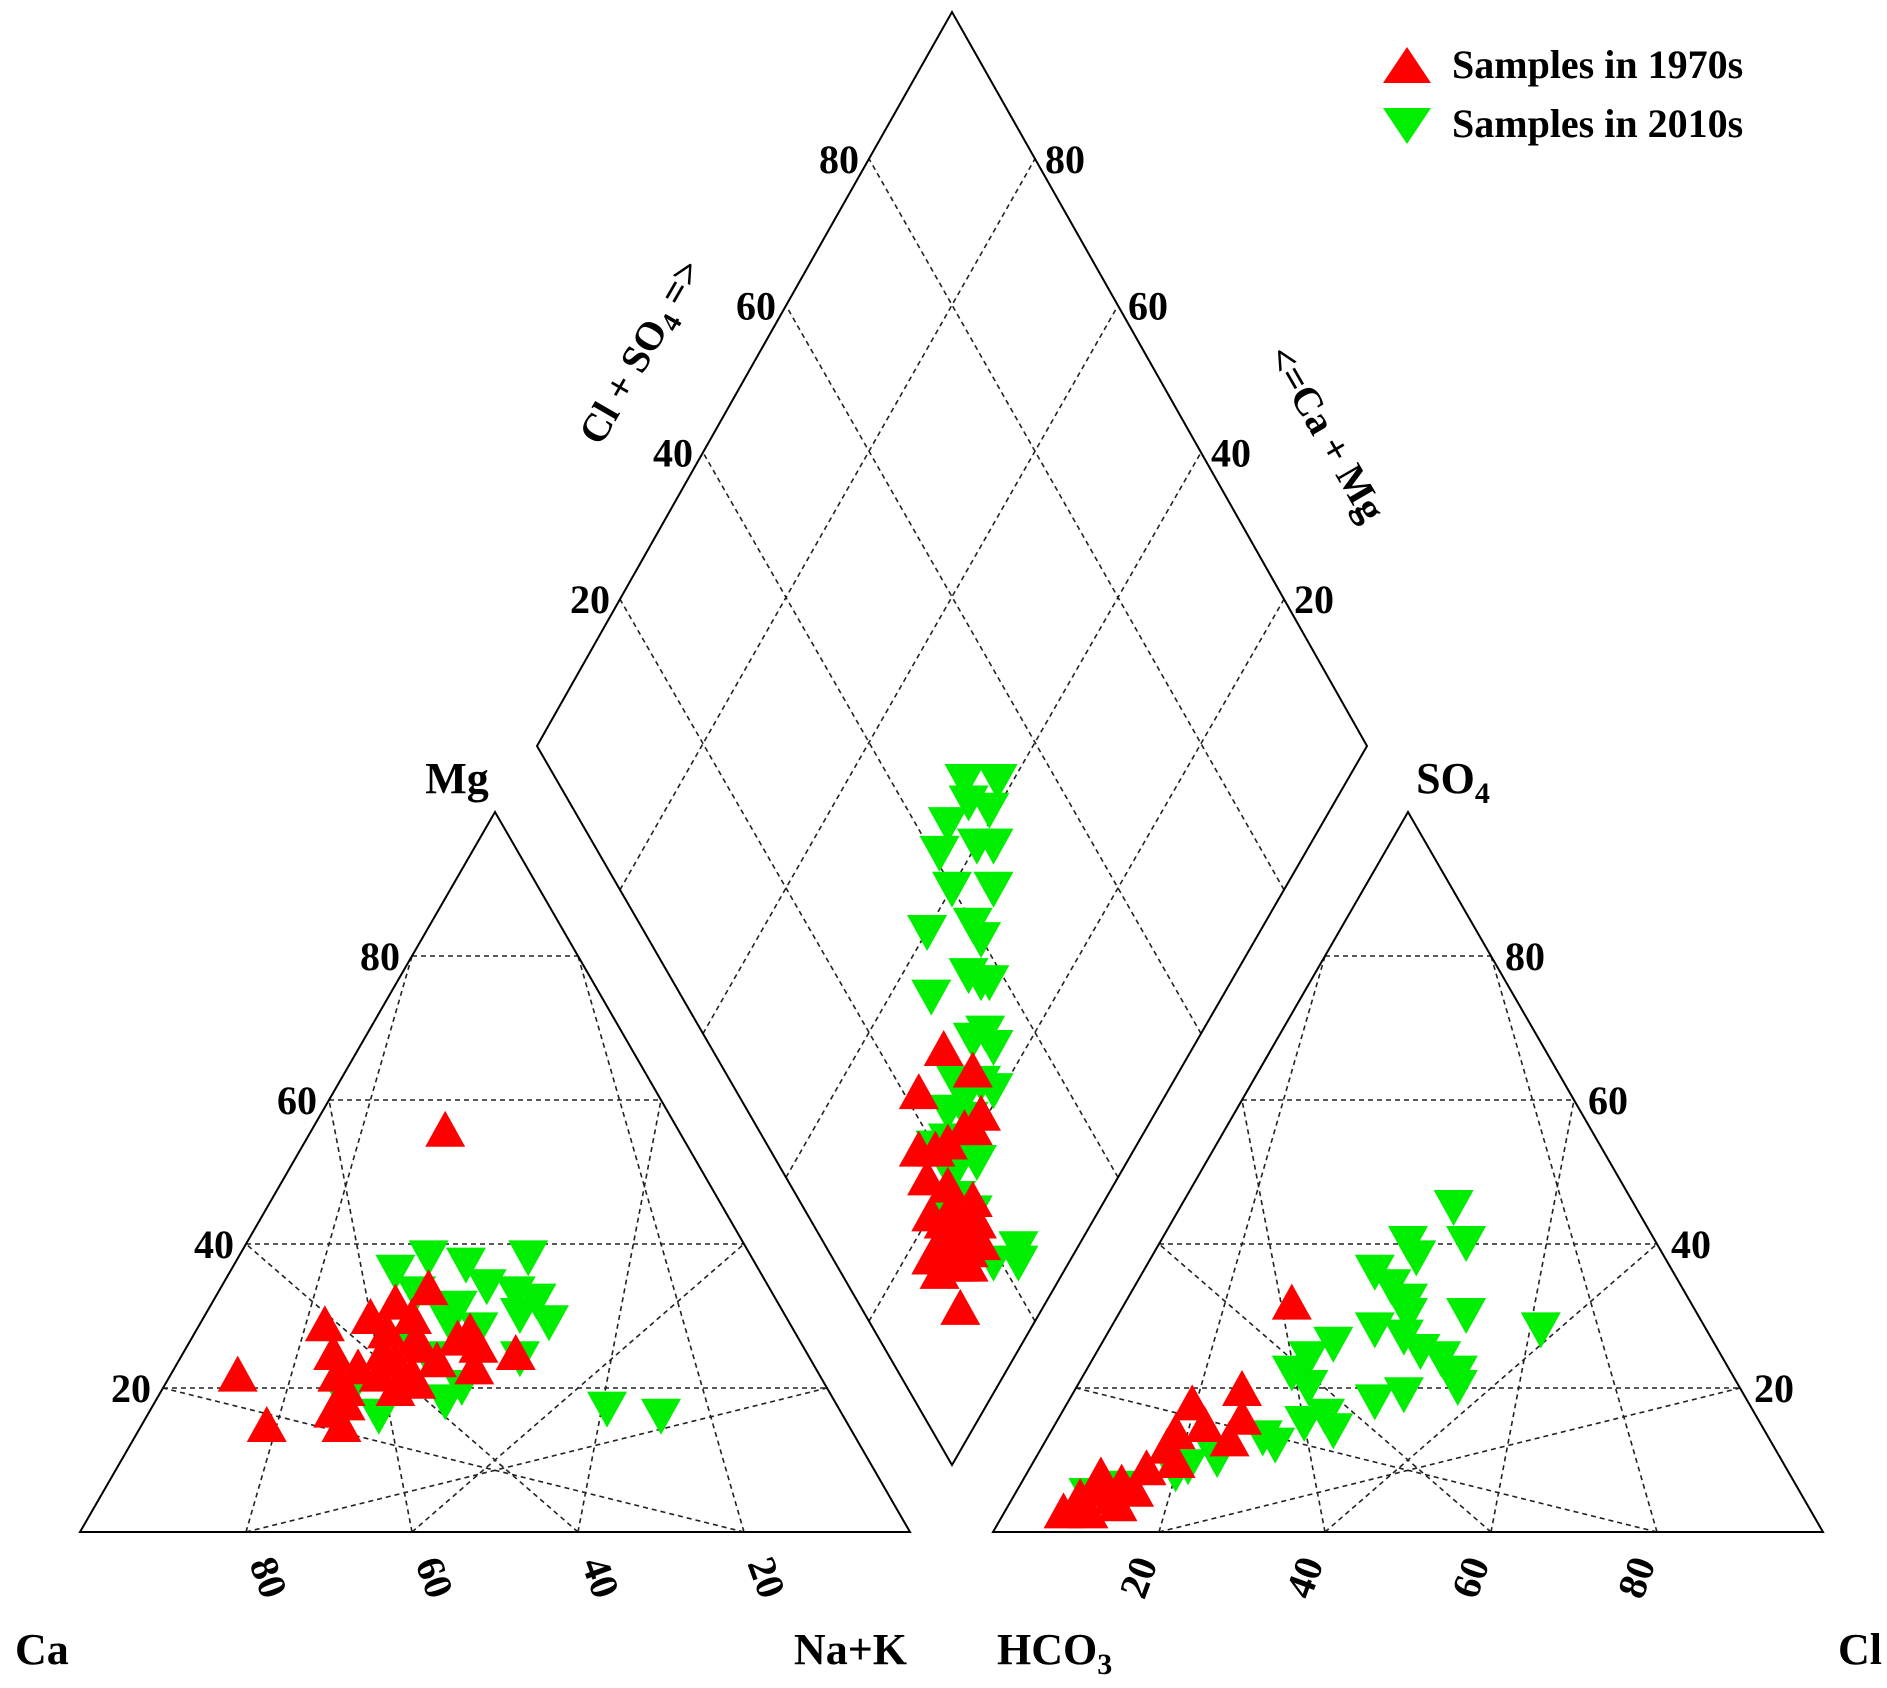 The height and width of the screenshot is (1688, 1887). I want to click on diamond-left-tick: 80, so click(839, 159).